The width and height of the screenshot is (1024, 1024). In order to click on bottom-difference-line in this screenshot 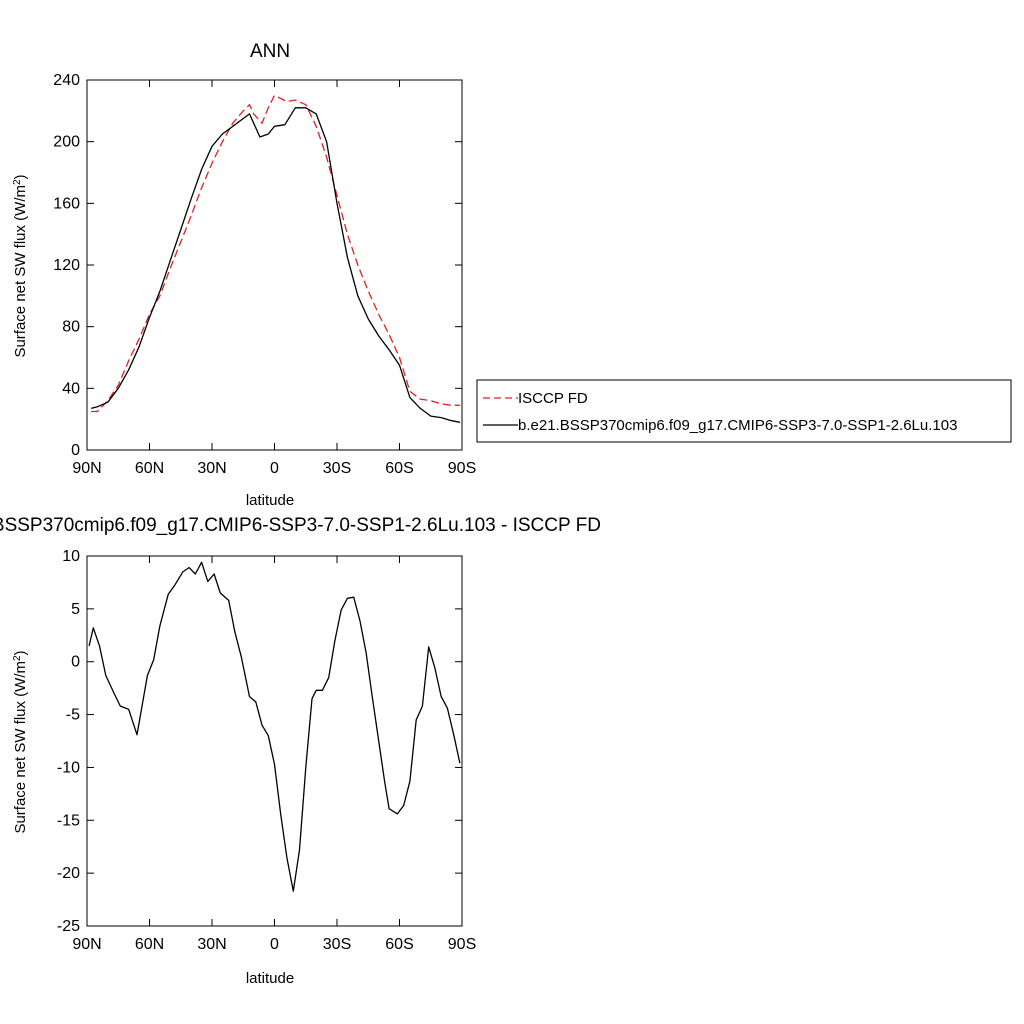, I will do `click(274, 726)`.